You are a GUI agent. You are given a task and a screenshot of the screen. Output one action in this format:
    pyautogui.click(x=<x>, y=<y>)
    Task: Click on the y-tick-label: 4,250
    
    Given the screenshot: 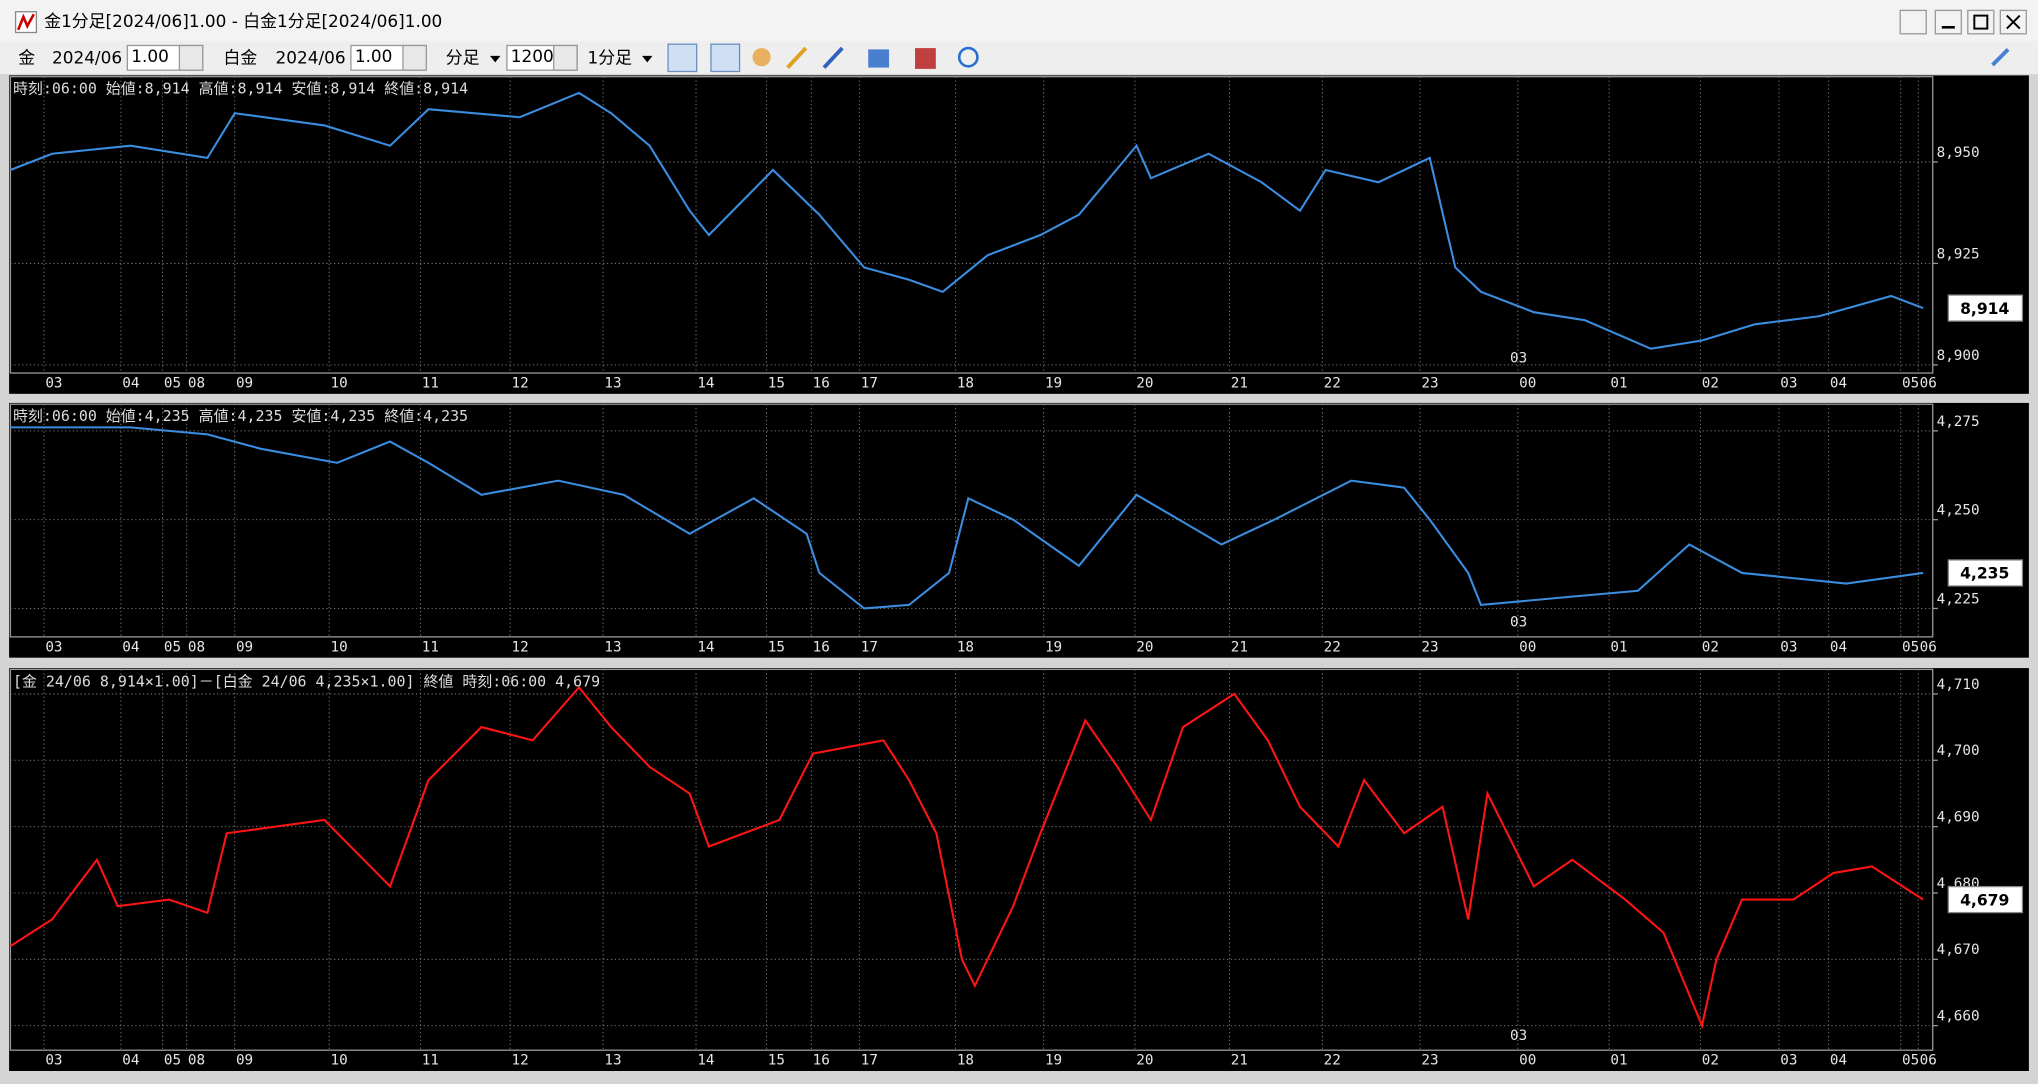 What is the action you would take?
    pyautogui.click(x=1958, y=511)
    